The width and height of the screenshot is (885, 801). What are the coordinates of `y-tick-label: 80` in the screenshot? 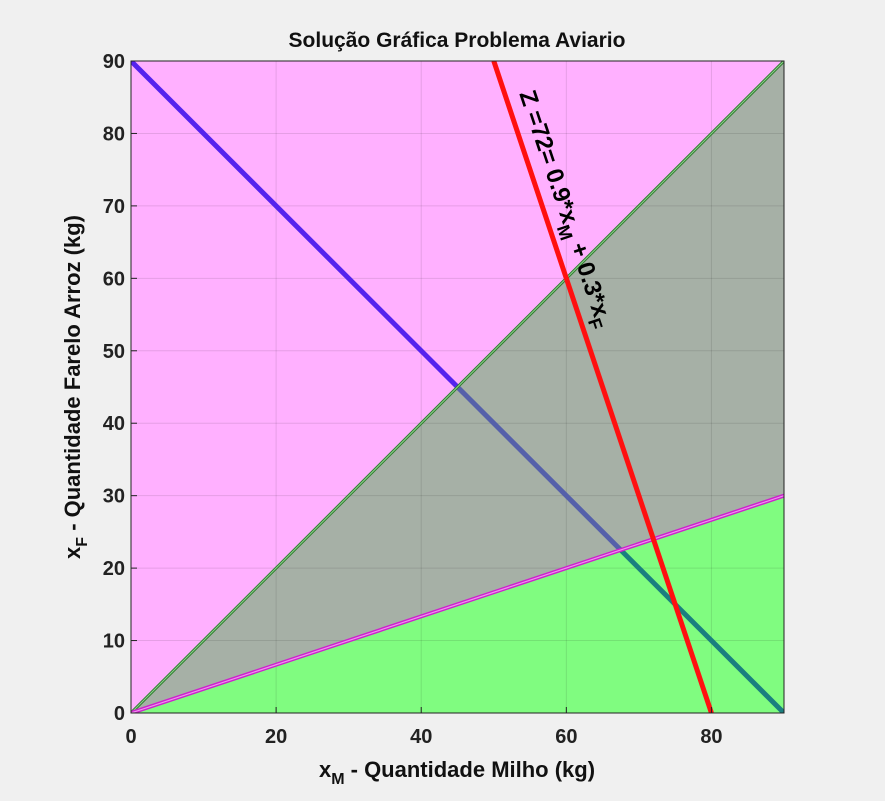 It's located at (114, 134).